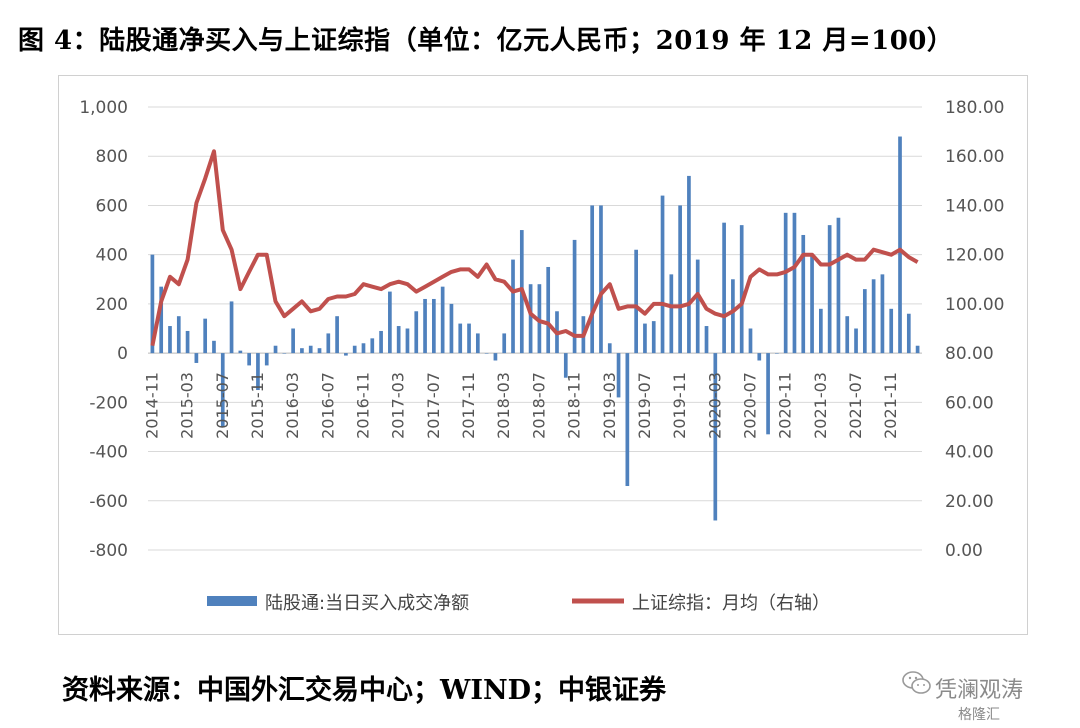  What do you see at coordinates (292, 405) in the screenshot?
I see `x-tick-label: 2016-03` at bounding box center [292, 405].